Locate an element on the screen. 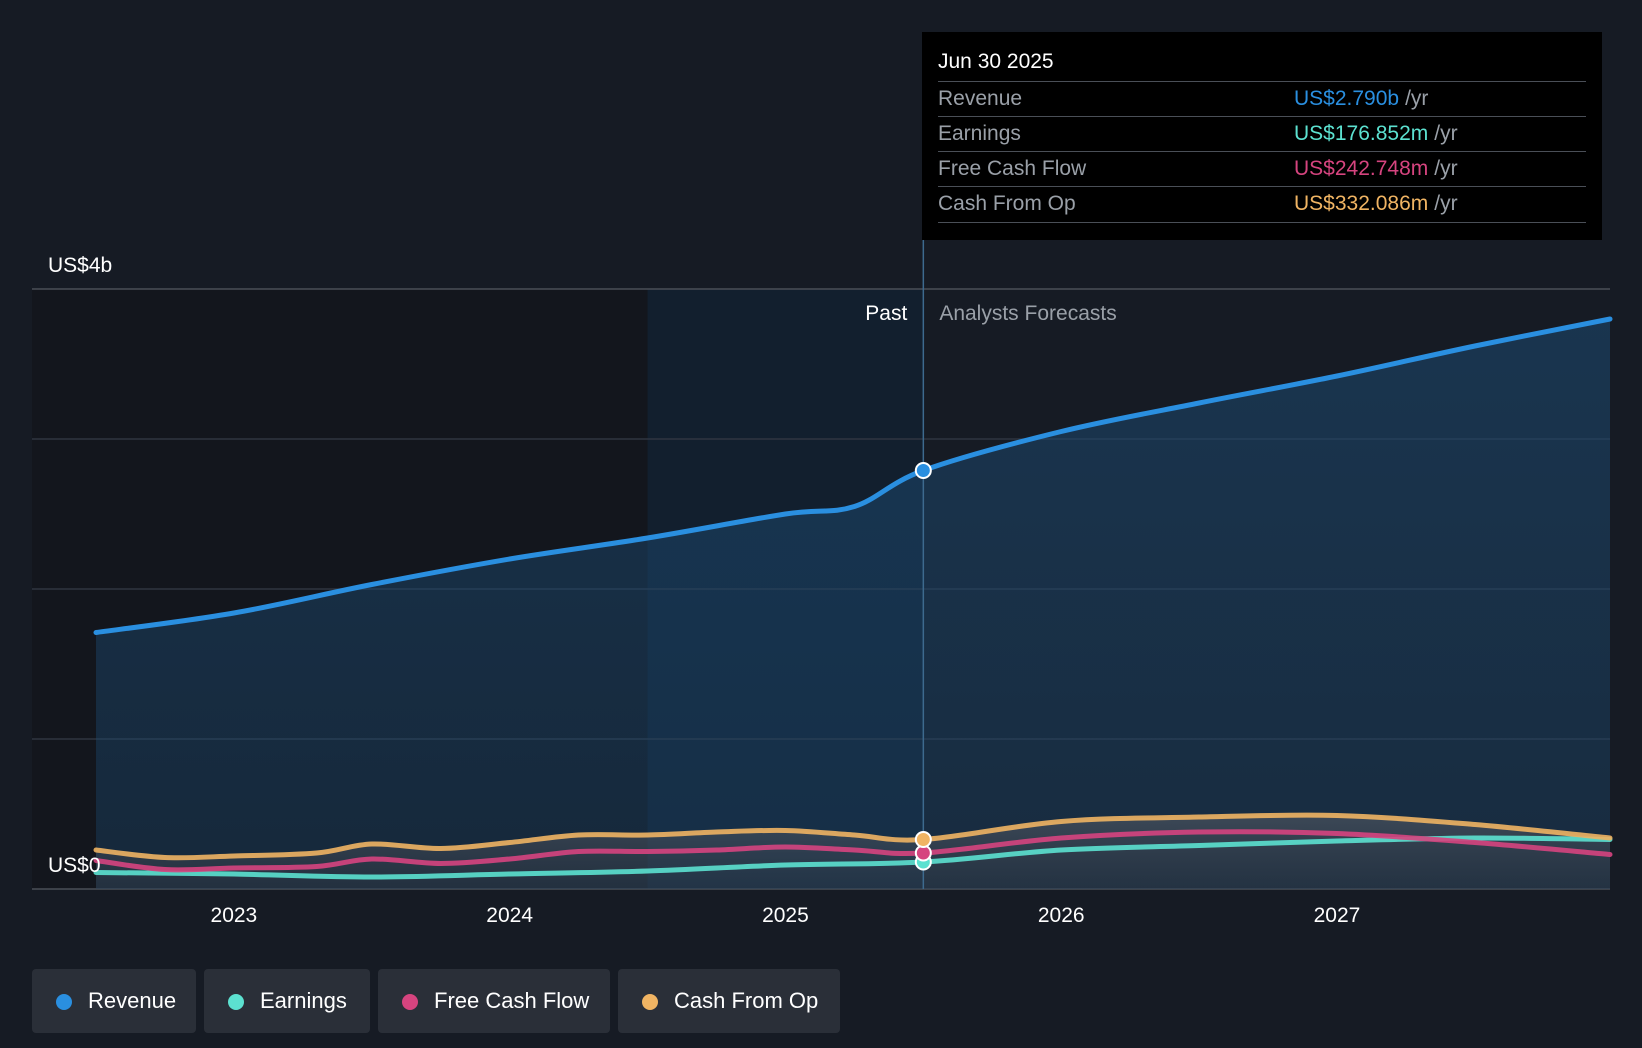  y-axis-top-label: US$4b is located at coordinates (80, 265).